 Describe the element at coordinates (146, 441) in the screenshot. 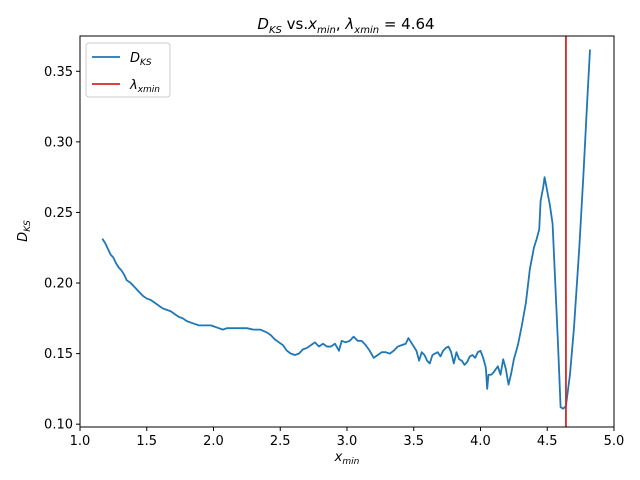

I see `x-tick-label: 1.5` at that location.